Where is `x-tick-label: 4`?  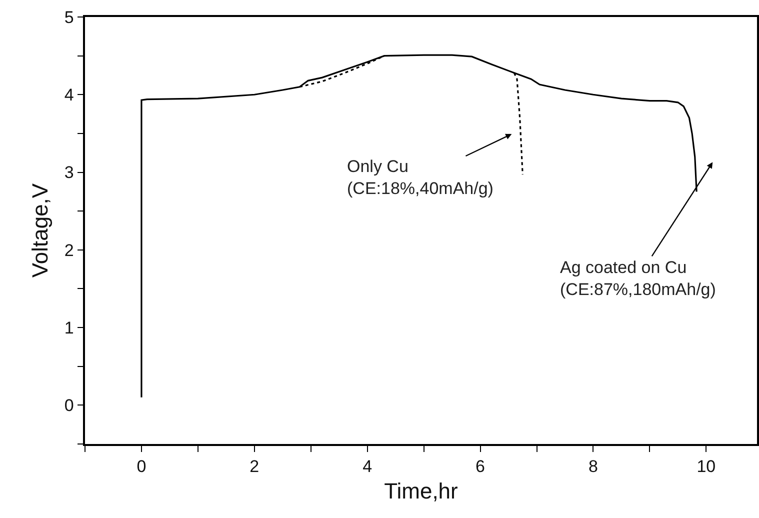 x-tick-label: 4 is located at coordinates (367, 466).